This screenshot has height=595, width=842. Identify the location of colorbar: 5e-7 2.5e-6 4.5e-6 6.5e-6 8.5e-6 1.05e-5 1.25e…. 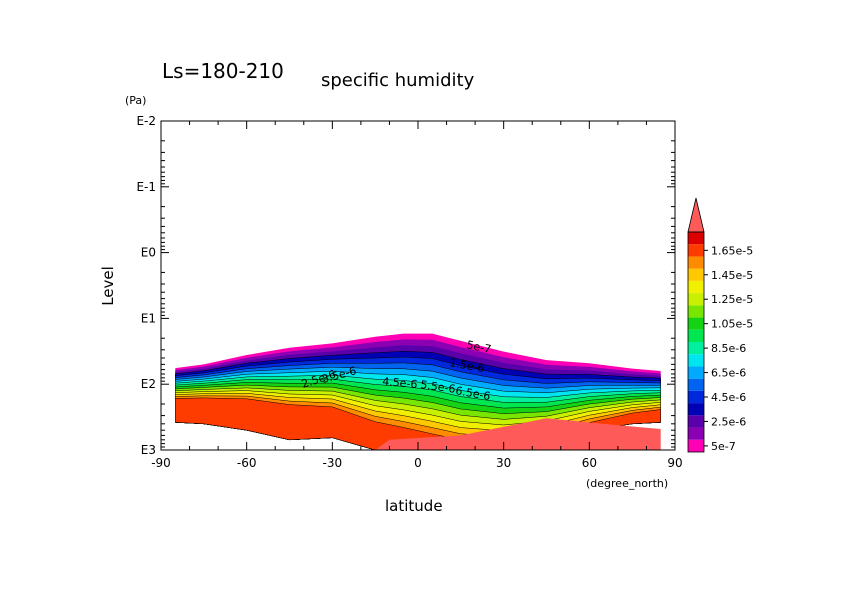
(720, 325).